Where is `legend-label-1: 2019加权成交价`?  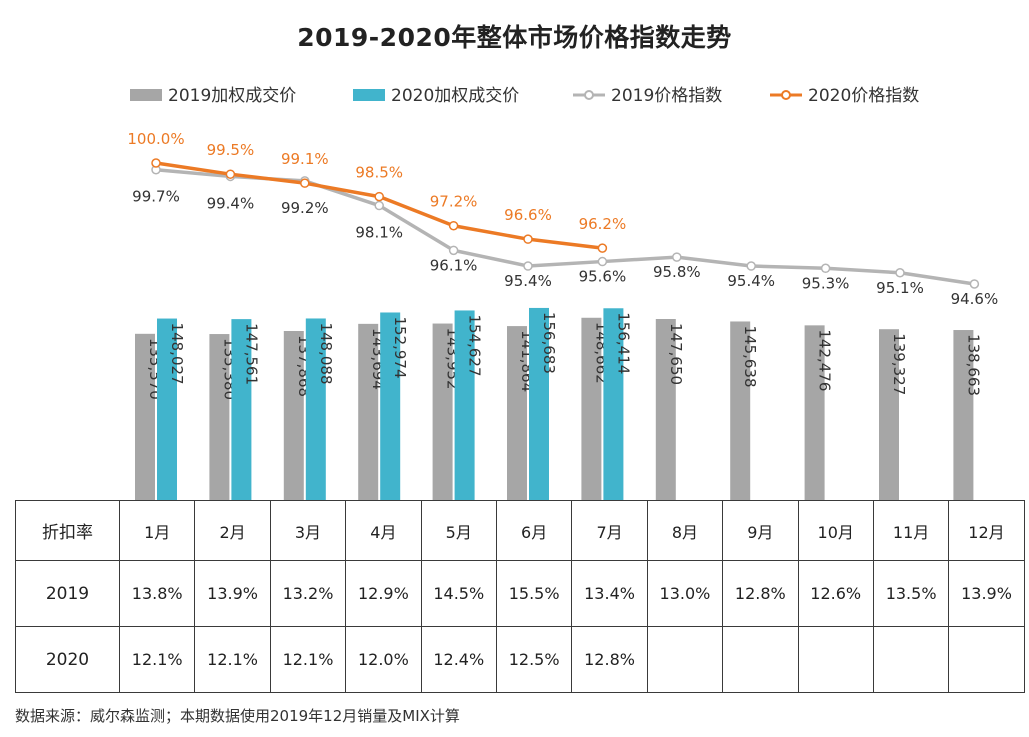
legend-label-1: 2019加权成交价 is located at coordinates (232, 96).